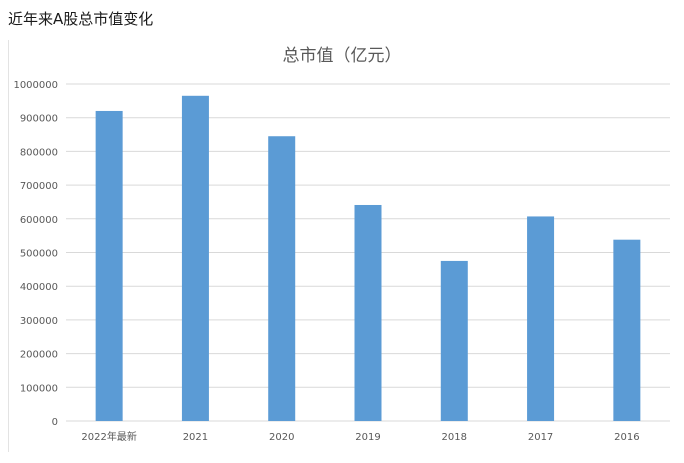 This screenshot has height=463, width=684. What do you see at coordinates (39, 220) in the screenshot?
I see `y-tick-label: 600000` at bounding box center [39, 220].